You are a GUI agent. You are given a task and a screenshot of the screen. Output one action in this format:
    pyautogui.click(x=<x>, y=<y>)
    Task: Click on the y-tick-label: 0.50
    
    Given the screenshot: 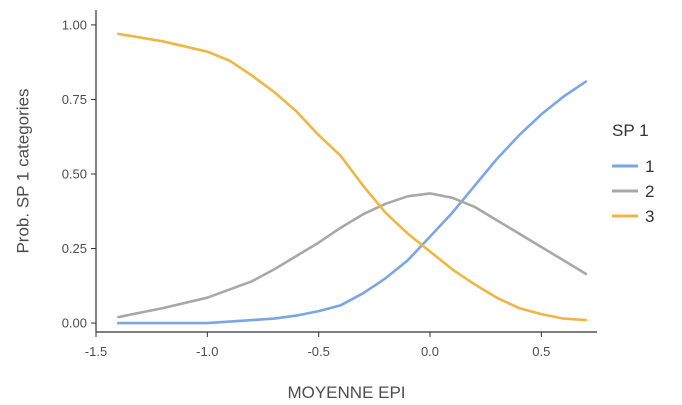 What is the action you would take?
    pyautogui.click(x=74, y=173)
    